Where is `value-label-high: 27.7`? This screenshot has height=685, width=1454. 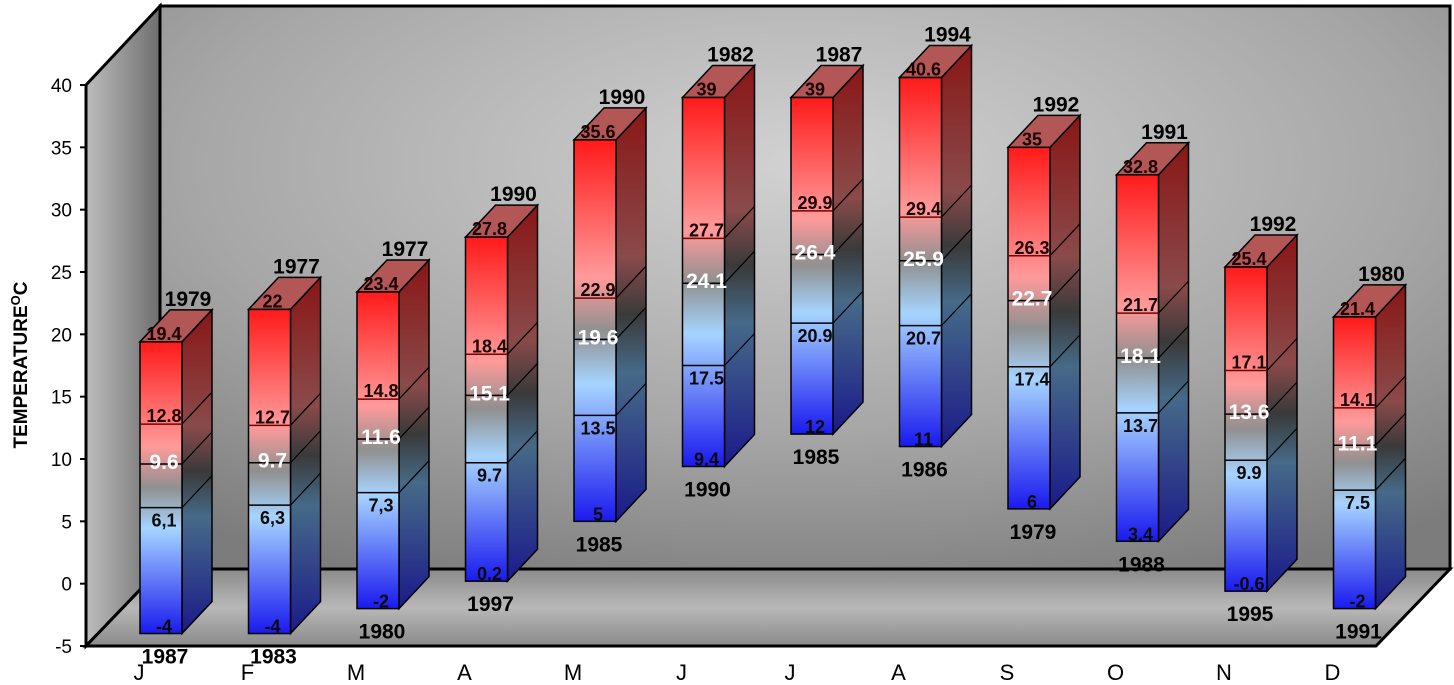 value-label-high: 27.7 is located at coordinates (706, 230).